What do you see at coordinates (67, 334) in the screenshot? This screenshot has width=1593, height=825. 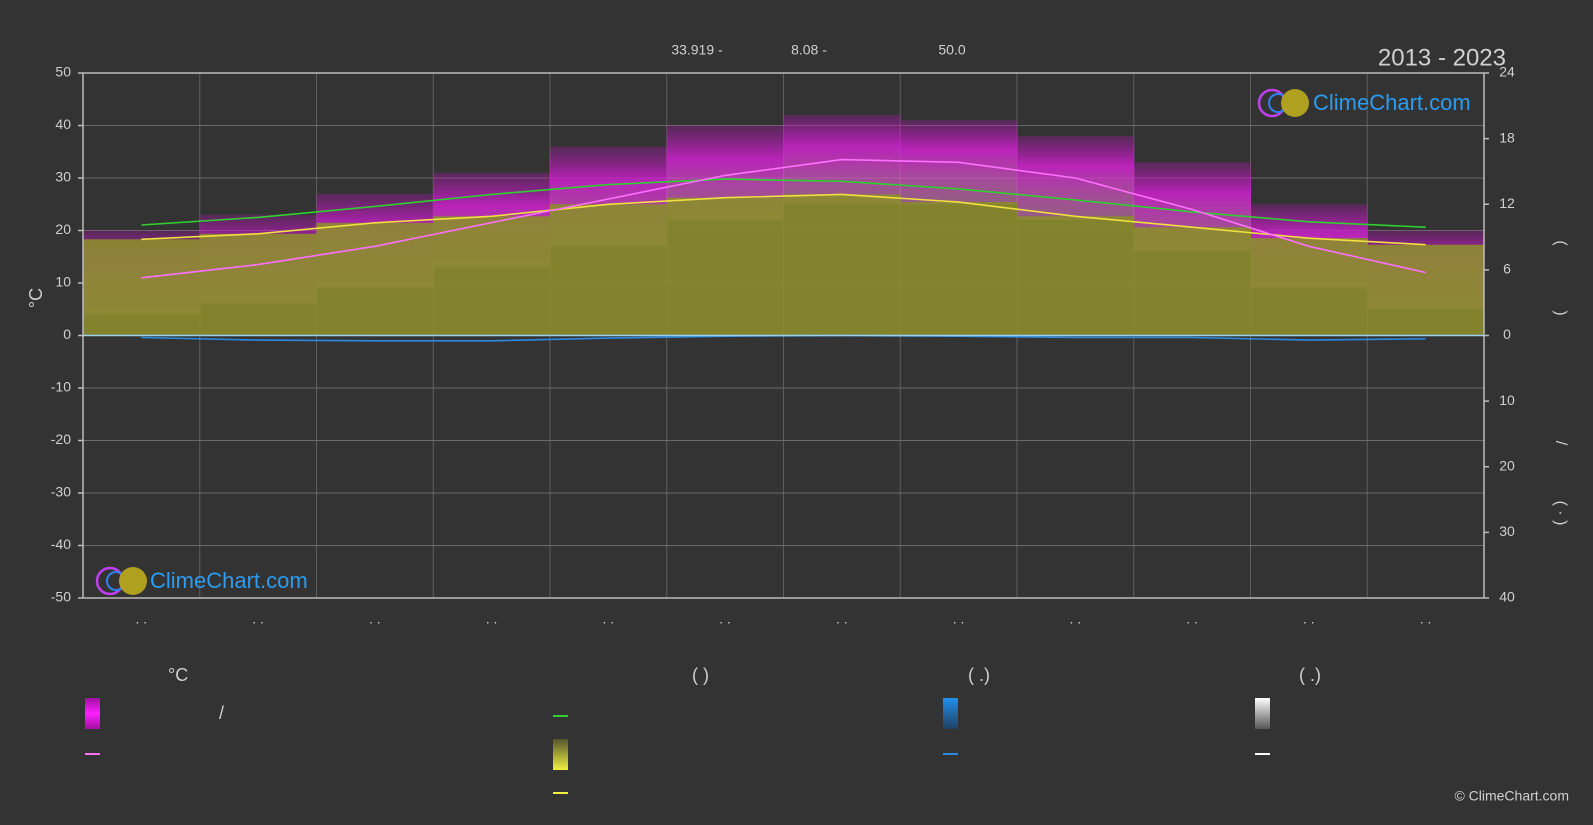 I see `y-tick-label: 0` at bounding box center [67, 334].